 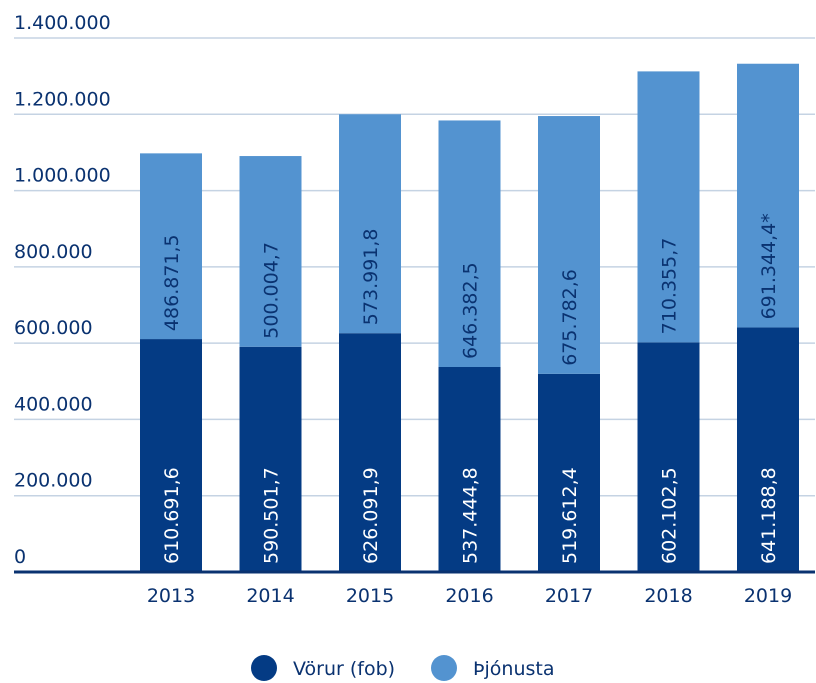 I want to click on value-label: 710.355,7, so click(x=670, y=286).